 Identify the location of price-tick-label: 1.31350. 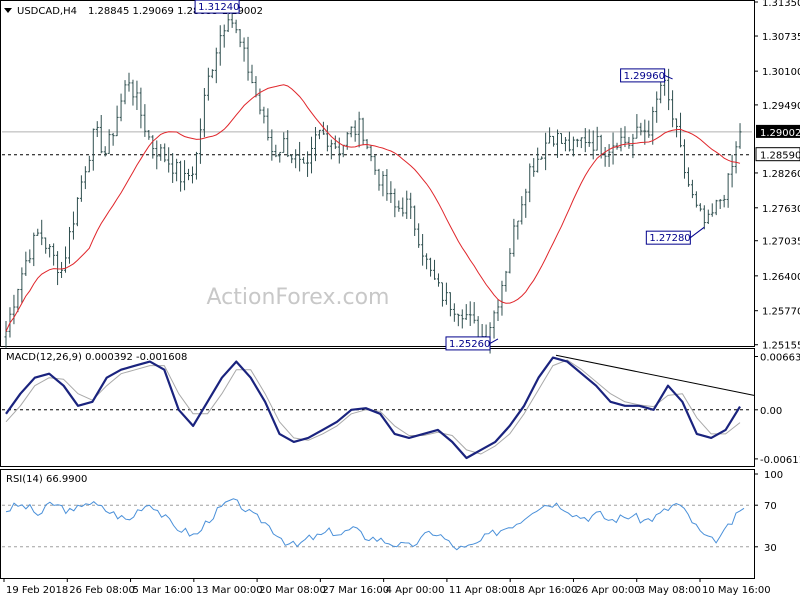
(781, 4).